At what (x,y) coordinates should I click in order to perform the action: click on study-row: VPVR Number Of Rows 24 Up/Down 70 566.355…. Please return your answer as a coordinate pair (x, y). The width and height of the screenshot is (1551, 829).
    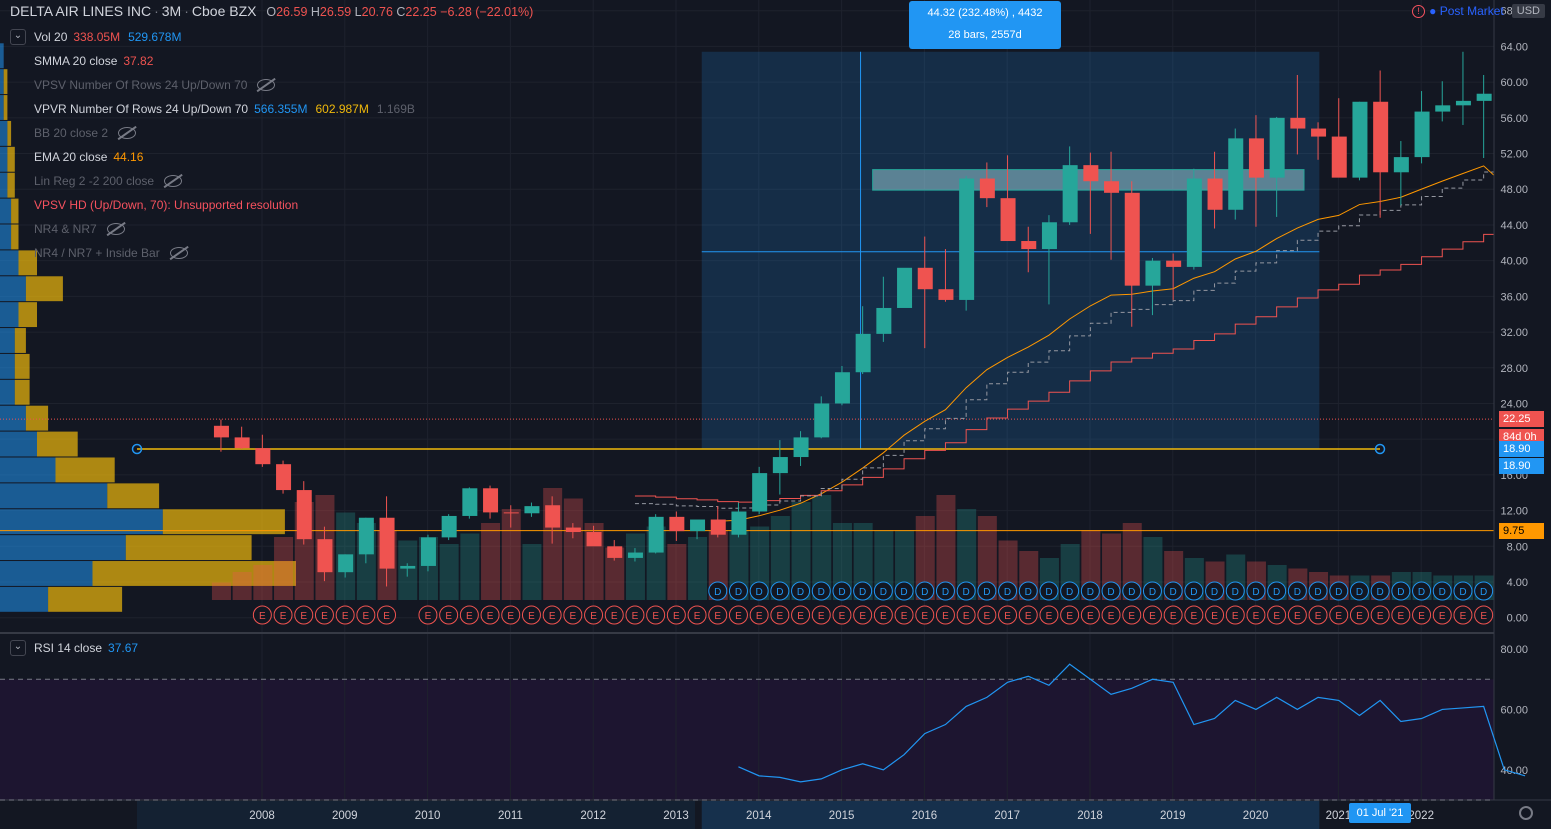
    Looking at the image, I should click on (216, 109).